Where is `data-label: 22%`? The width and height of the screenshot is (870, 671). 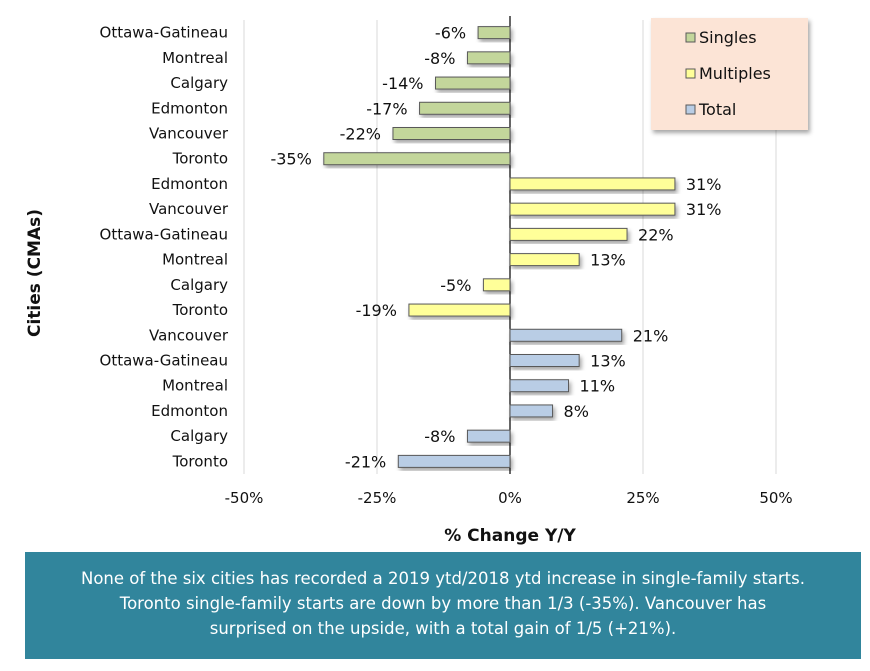
data-label: 22% is located at coordinates (656, 234).